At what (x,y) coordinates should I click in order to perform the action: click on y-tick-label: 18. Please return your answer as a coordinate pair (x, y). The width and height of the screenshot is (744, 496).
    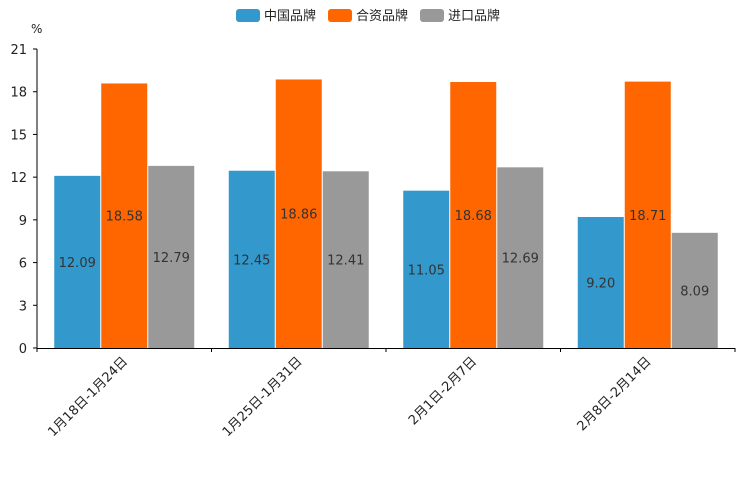
    Looking at the image, I should click on (18, 93).